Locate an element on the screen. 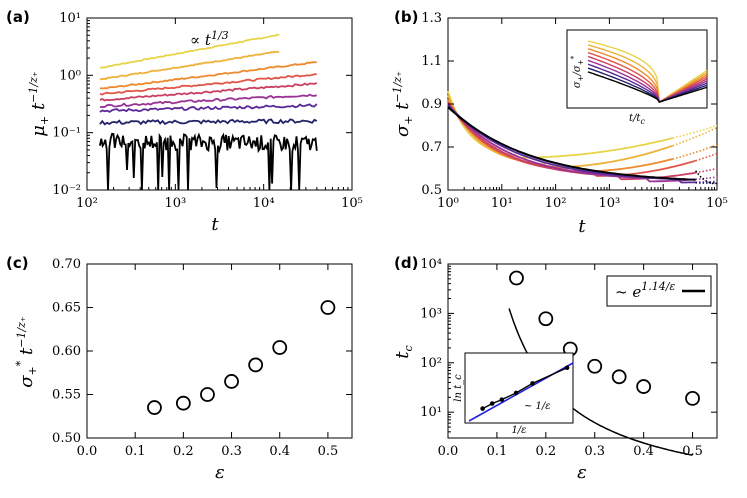  panel-d-xlabel: ε is located at coordinates (582, 472).